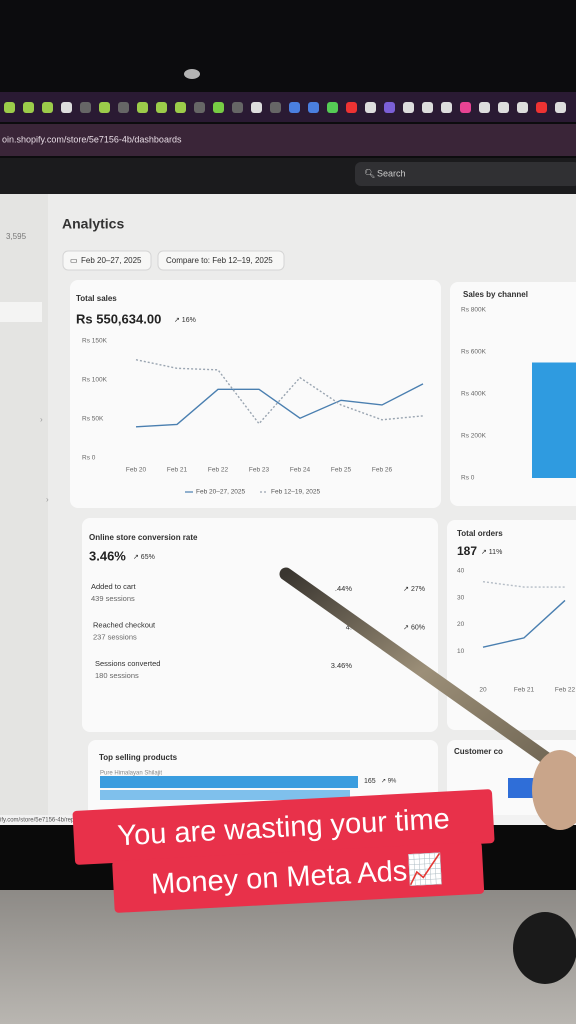 The image size is (576, 1024). I want to click on metric: Rs 550,634.00, so click(118, 318).